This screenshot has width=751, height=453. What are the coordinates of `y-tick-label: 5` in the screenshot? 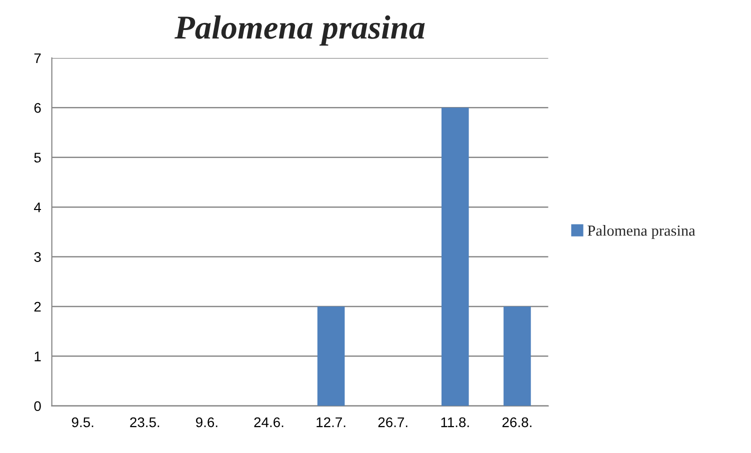 It's located at (37, 157).